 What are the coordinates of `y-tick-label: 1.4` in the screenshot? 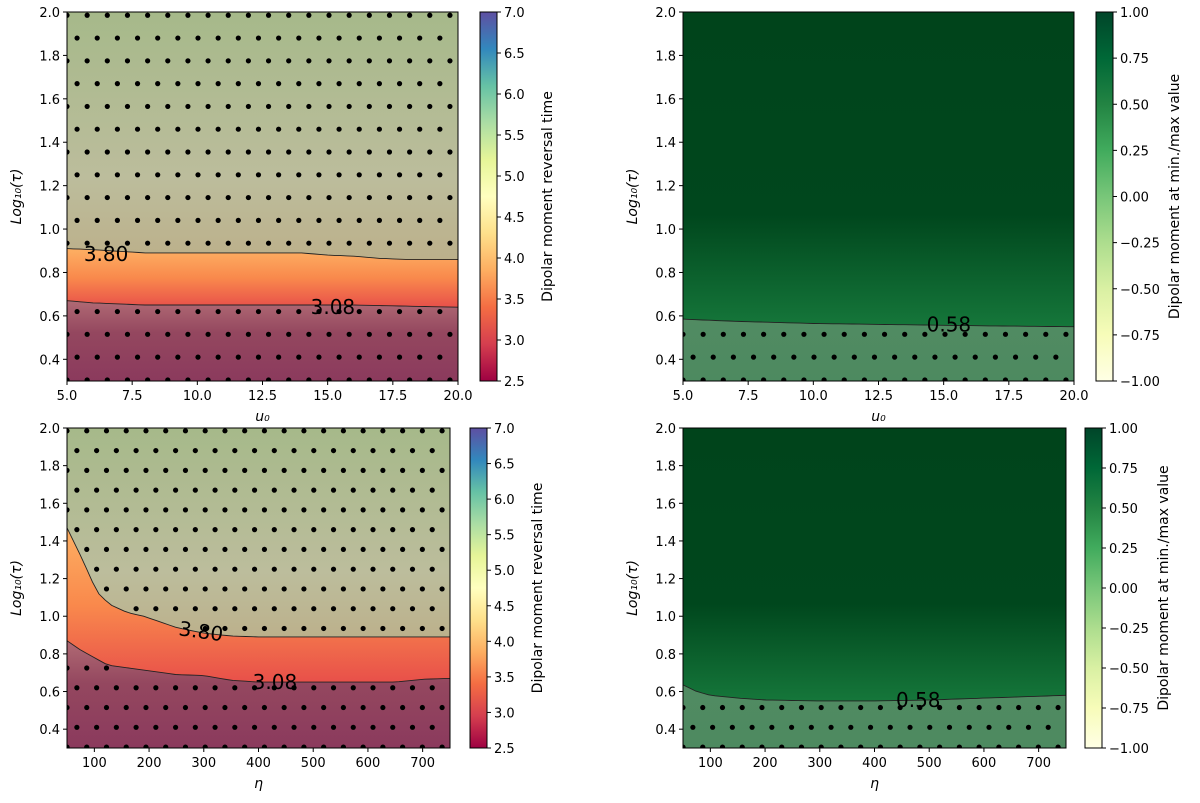 It's located at (665, 143).